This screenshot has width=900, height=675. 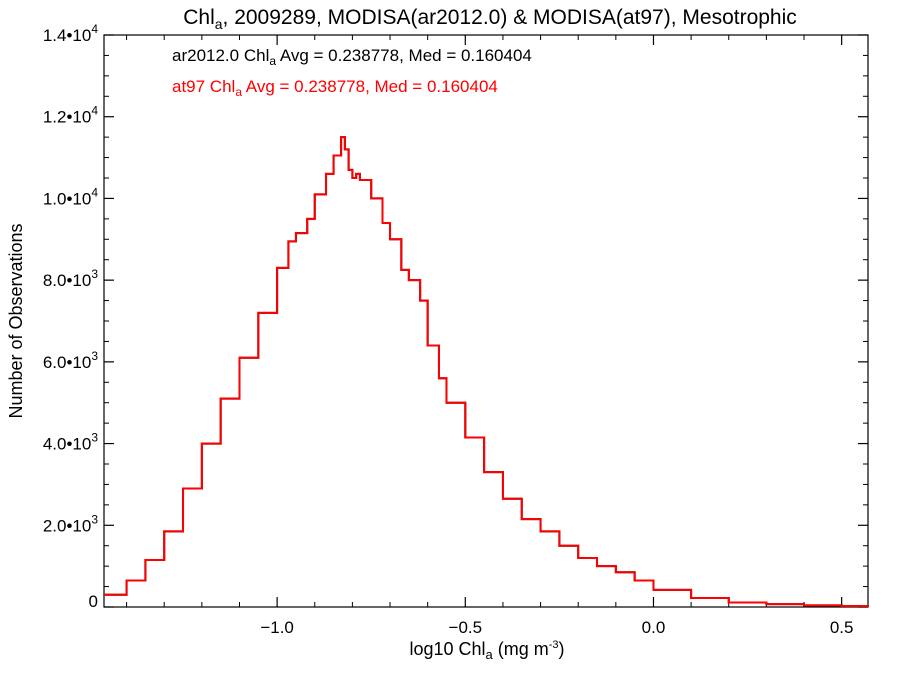 I want to click on x-axis-label-base: log10 Chl, so click(x=447, y=649).